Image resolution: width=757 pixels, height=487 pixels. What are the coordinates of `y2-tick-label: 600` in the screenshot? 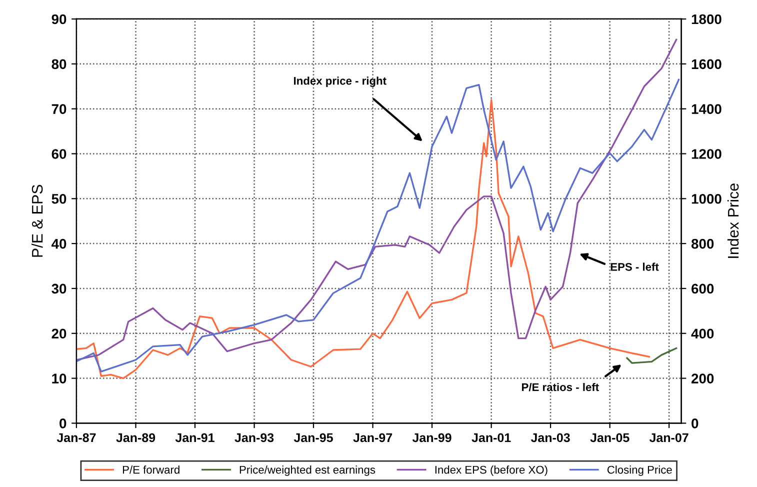 It's located at (703, 289).